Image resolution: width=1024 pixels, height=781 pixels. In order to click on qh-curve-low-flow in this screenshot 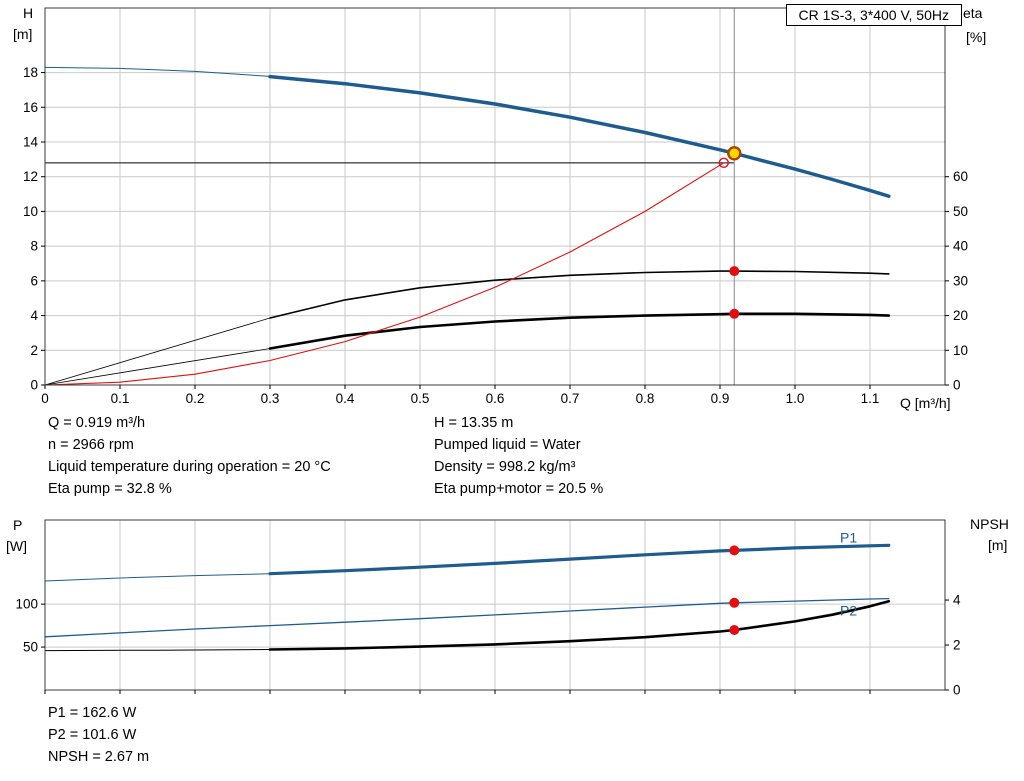, I will do `click(157, 71)`.